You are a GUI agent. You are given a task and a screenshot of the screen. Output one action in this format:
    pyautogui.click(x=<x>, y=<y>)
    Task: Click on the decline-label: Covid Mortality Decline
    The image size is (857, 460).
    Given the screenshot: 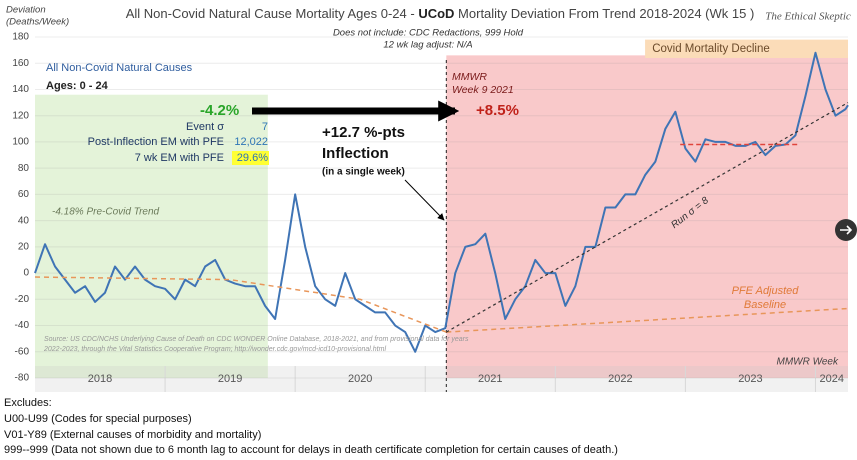 What is the action you would take?
    pyautogui.click(x=711, y=49)
    